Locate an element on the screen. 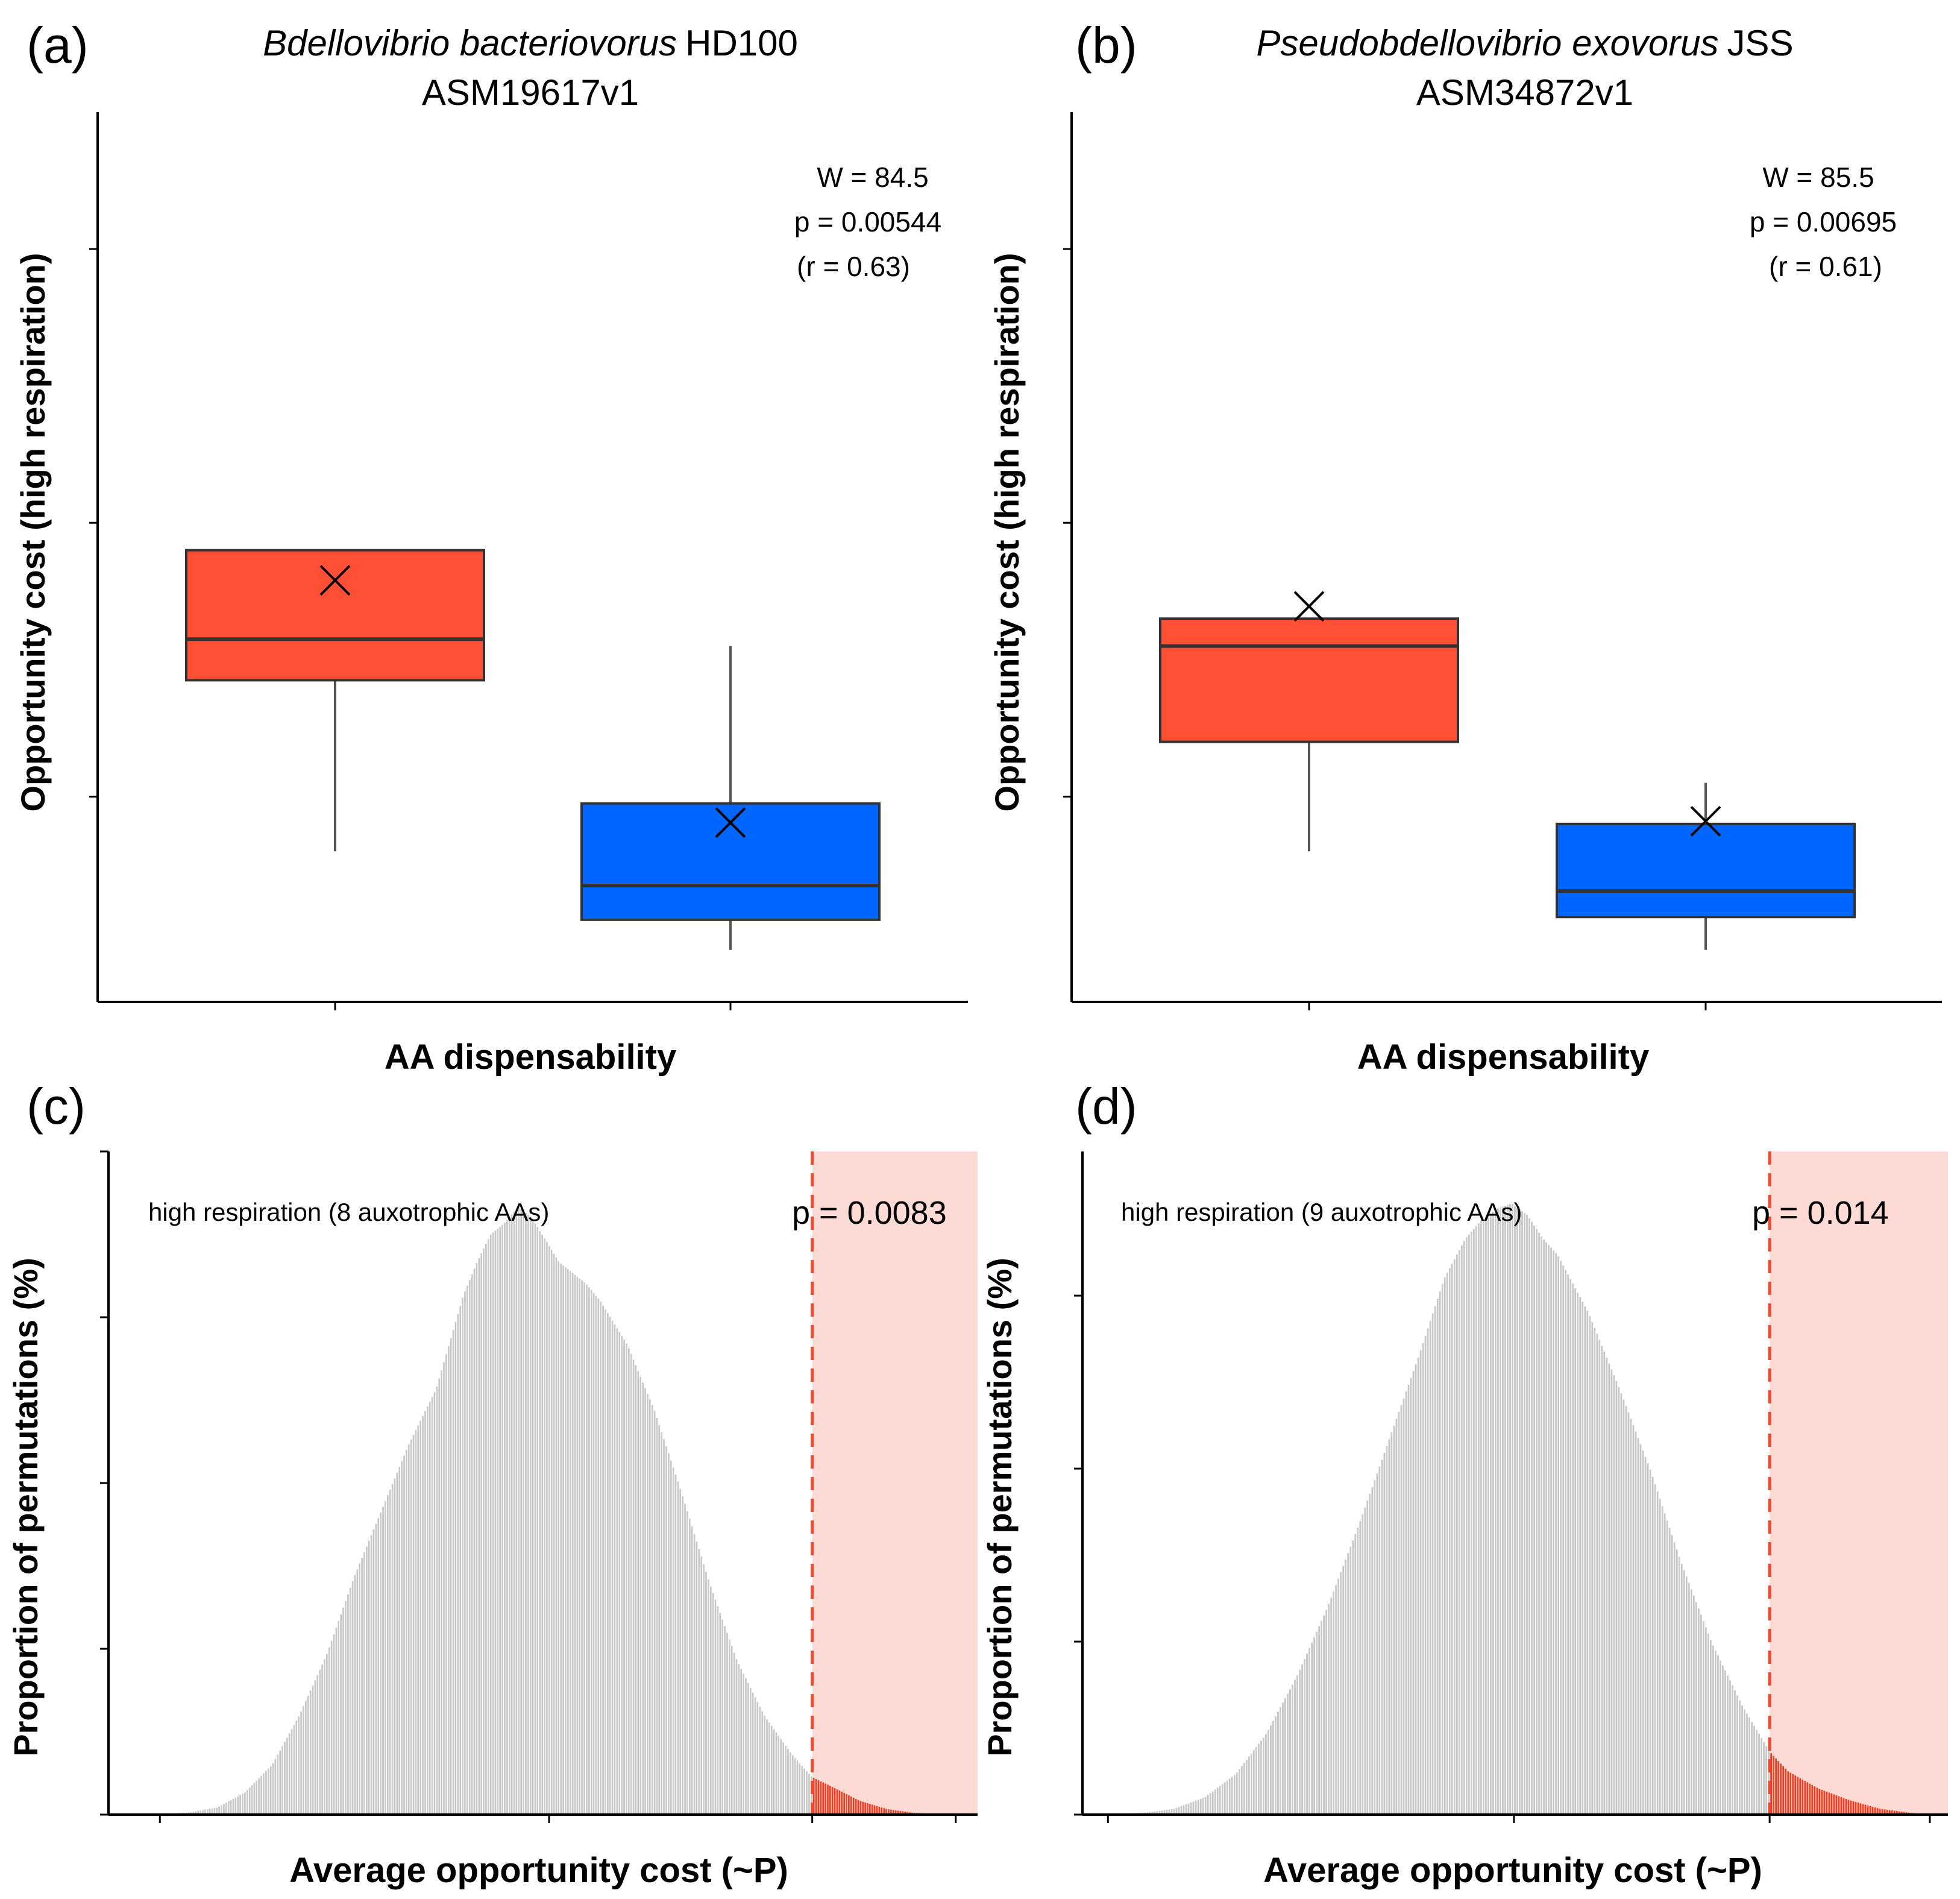 This screenshot has width=1960, height=1899. panel-b-prototrophic-mean-marker is located at coordinates (1706, 821).